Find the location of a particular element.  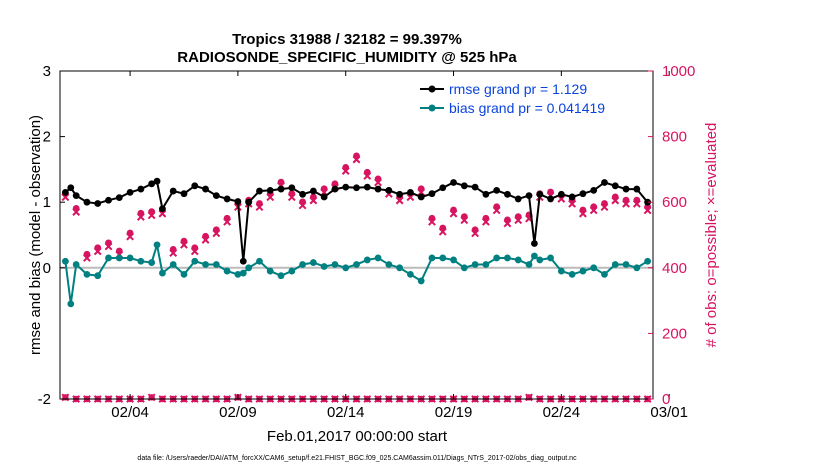

y-axis-right-label: # of obs: o=possible; ×=evaluated is located at coordinates (711, 235).